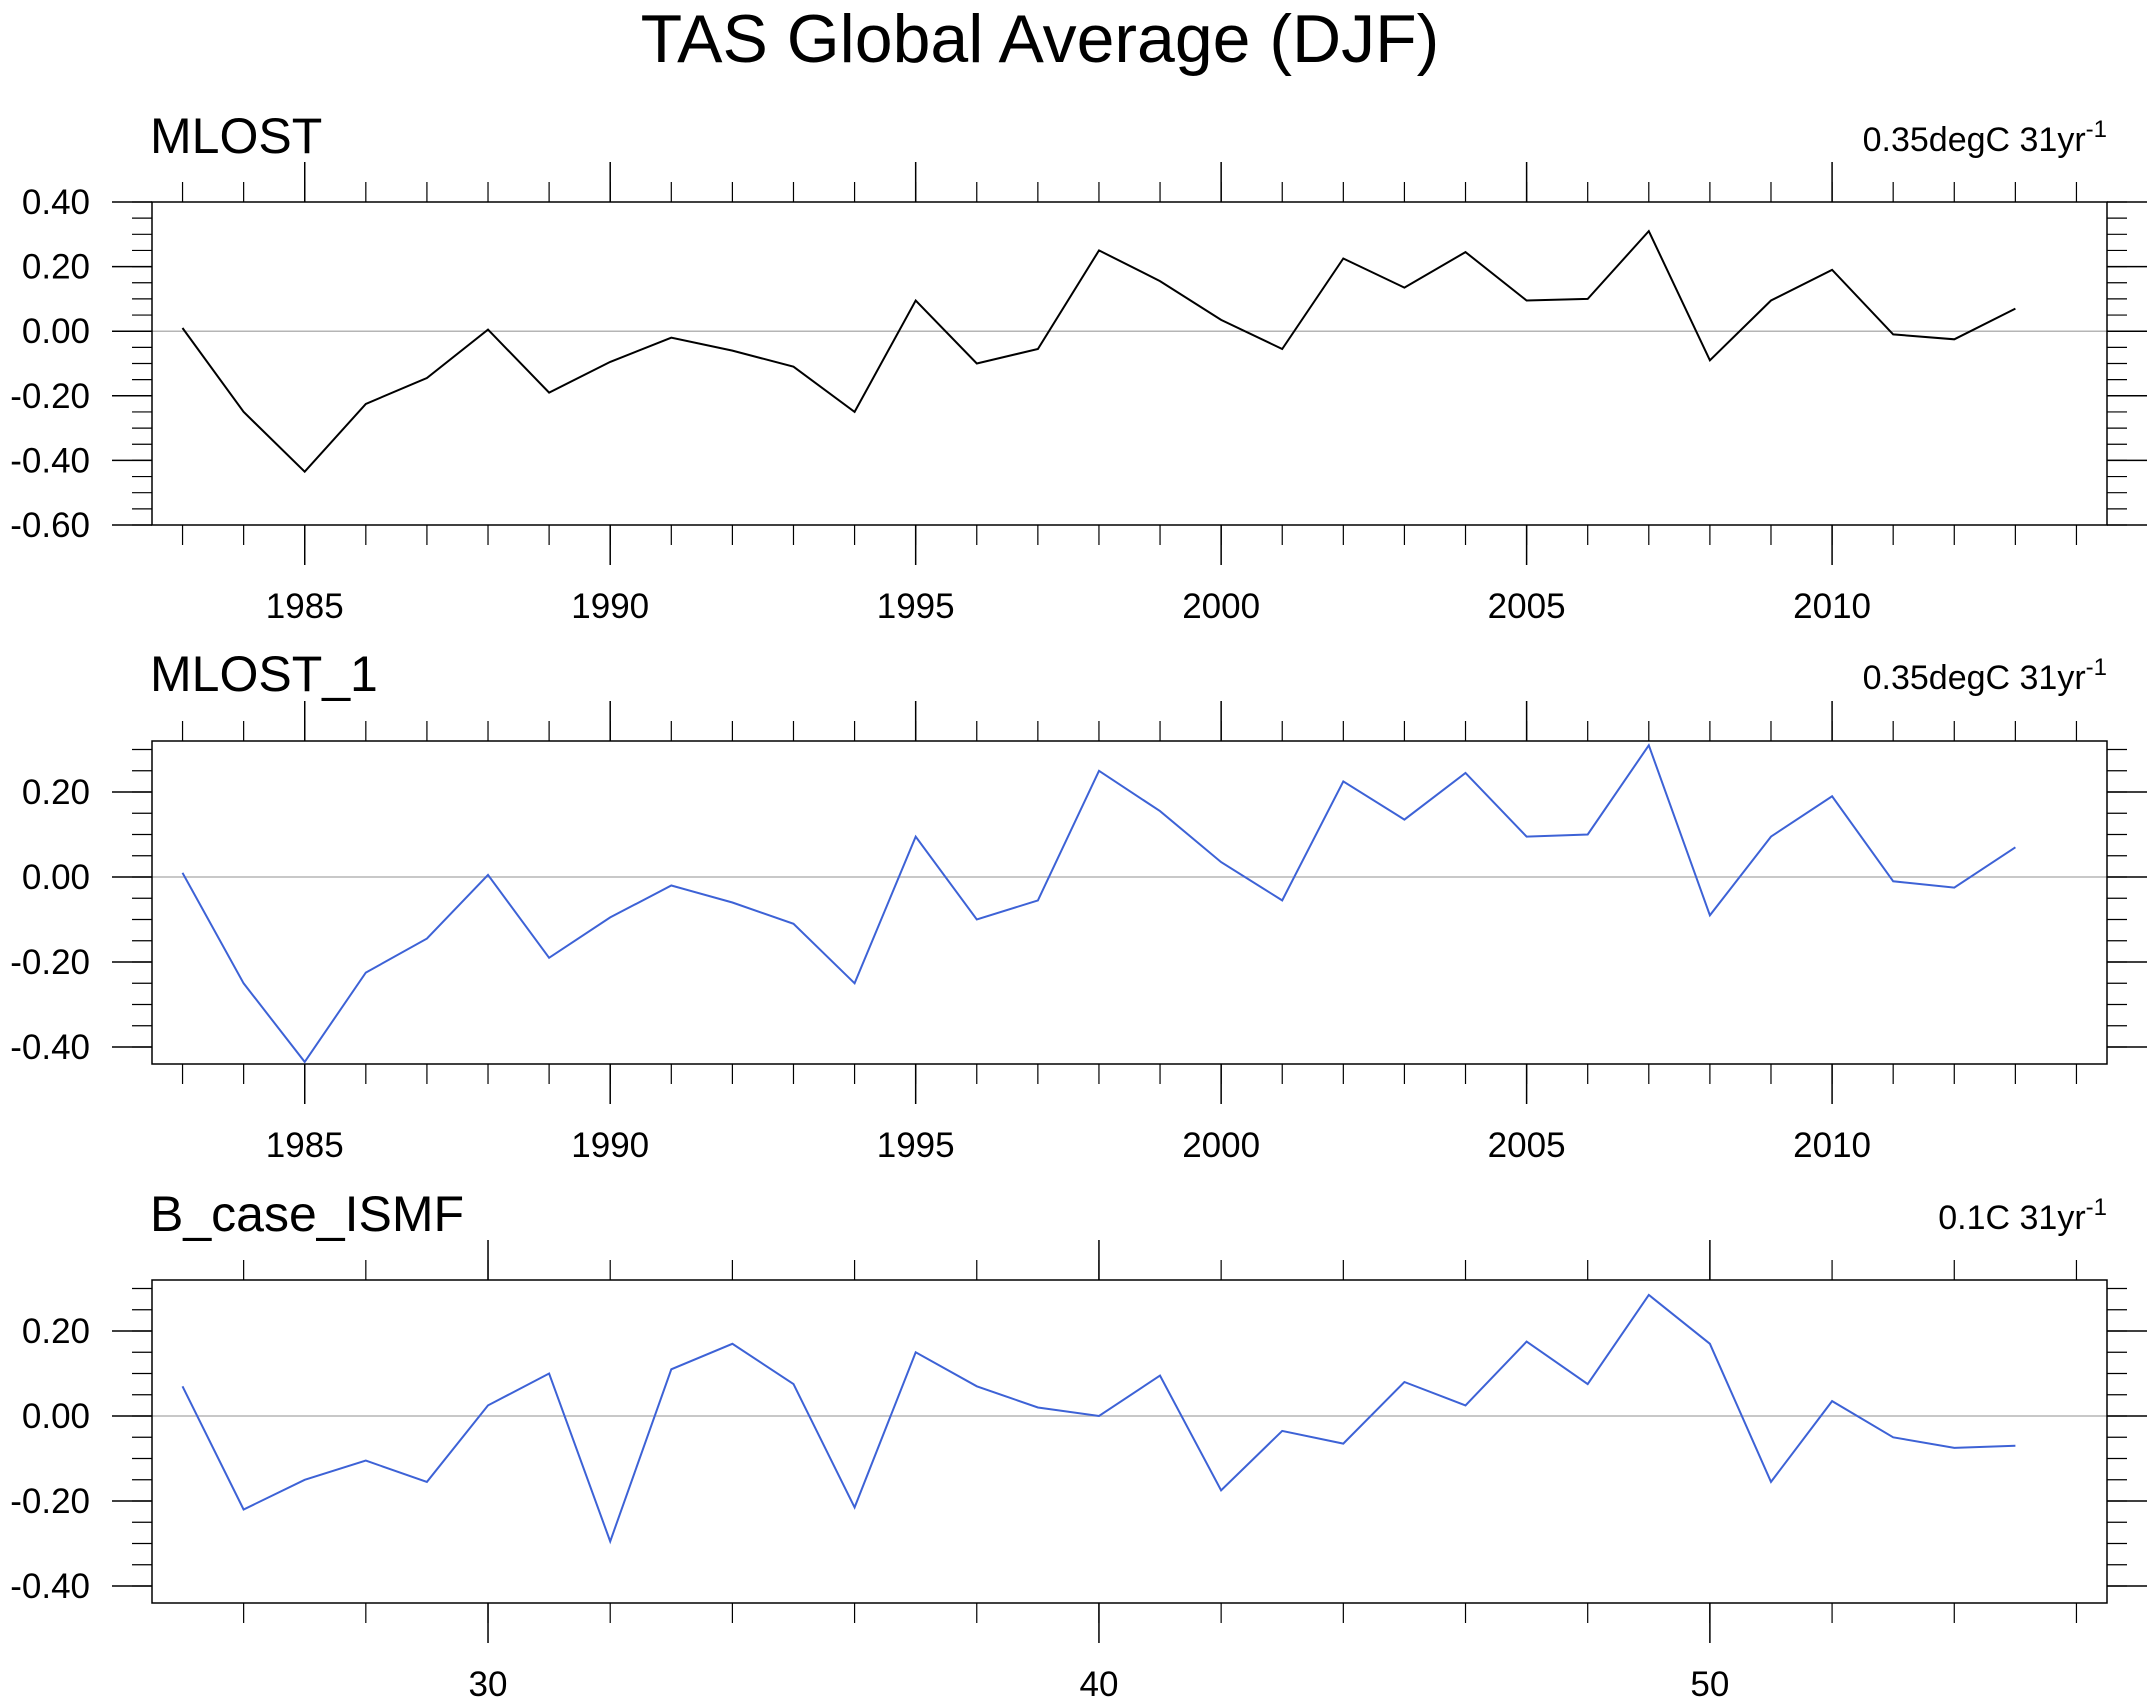  What do you see at coordinates (56, 202) in the screenshot?
I see `y-tick-label: 0.40` at bounding box center [56, 202].